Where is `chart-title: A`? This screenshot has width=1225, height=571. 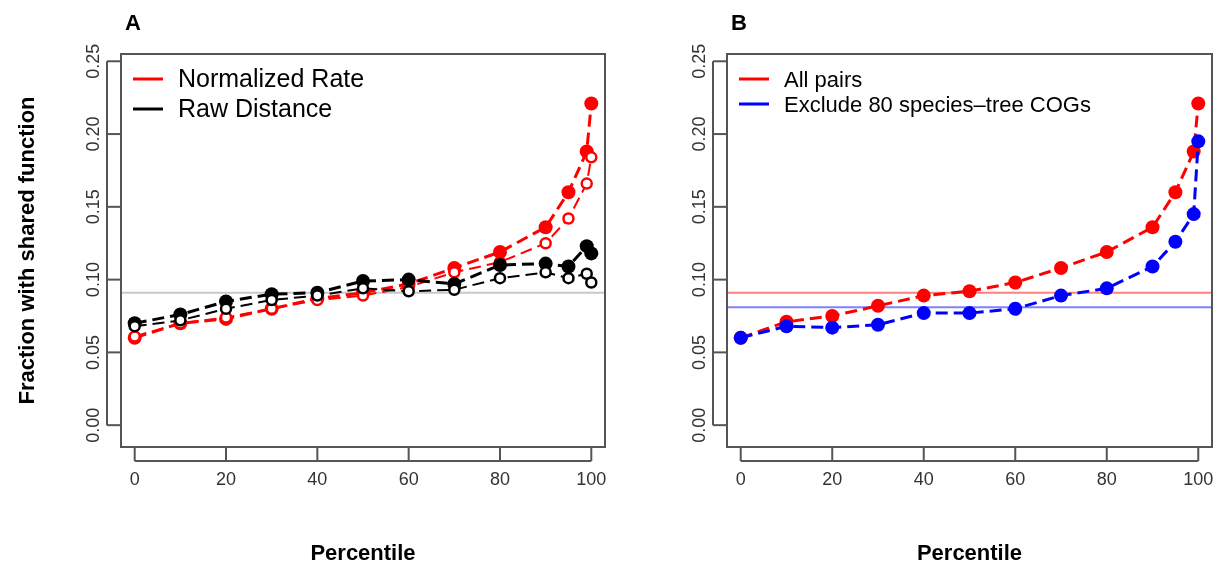
chart-title: A is located at coordinates (133, 22).